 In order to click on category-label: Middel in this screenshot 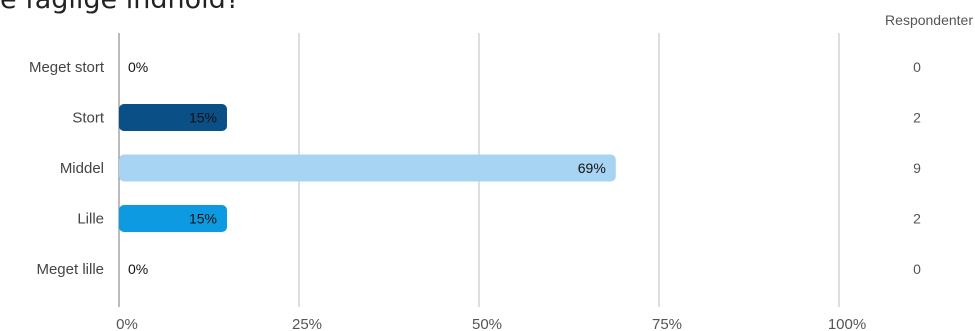, I will do `click(82, 168)`.